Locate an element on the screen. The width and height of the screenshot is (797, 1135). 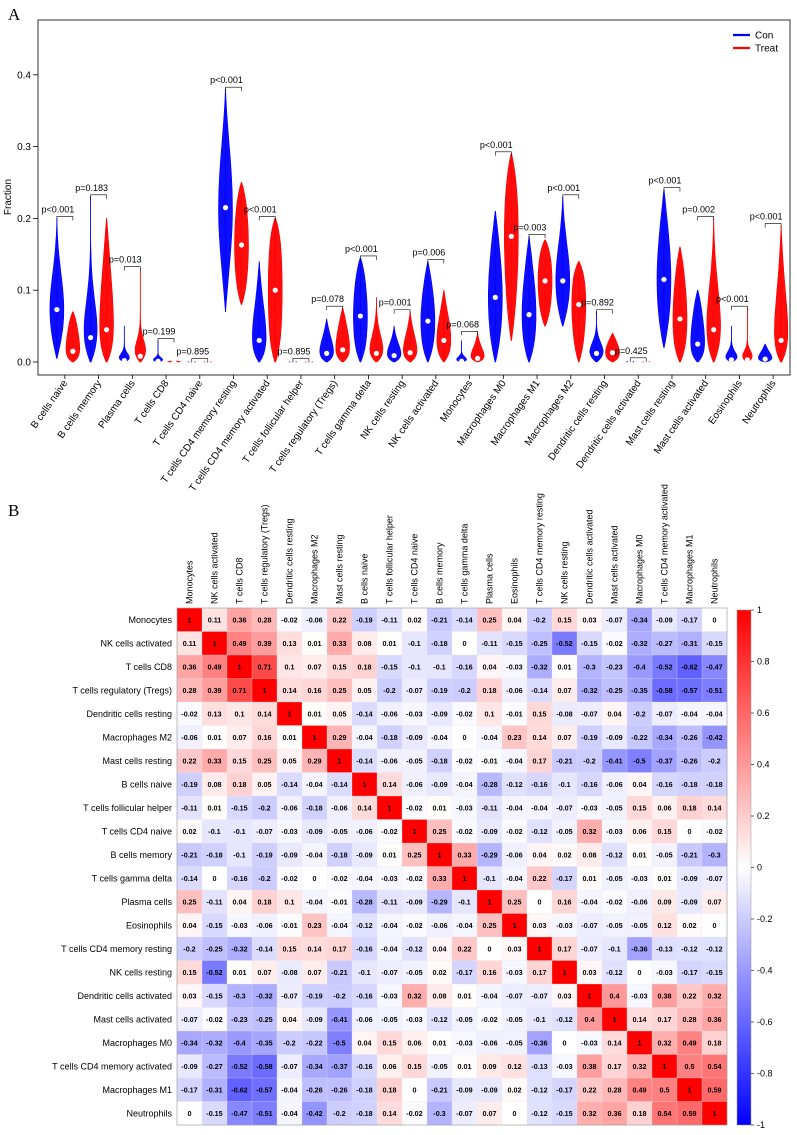
heatmap-cell-value: -0.52 is located at coordinates (564, 643).